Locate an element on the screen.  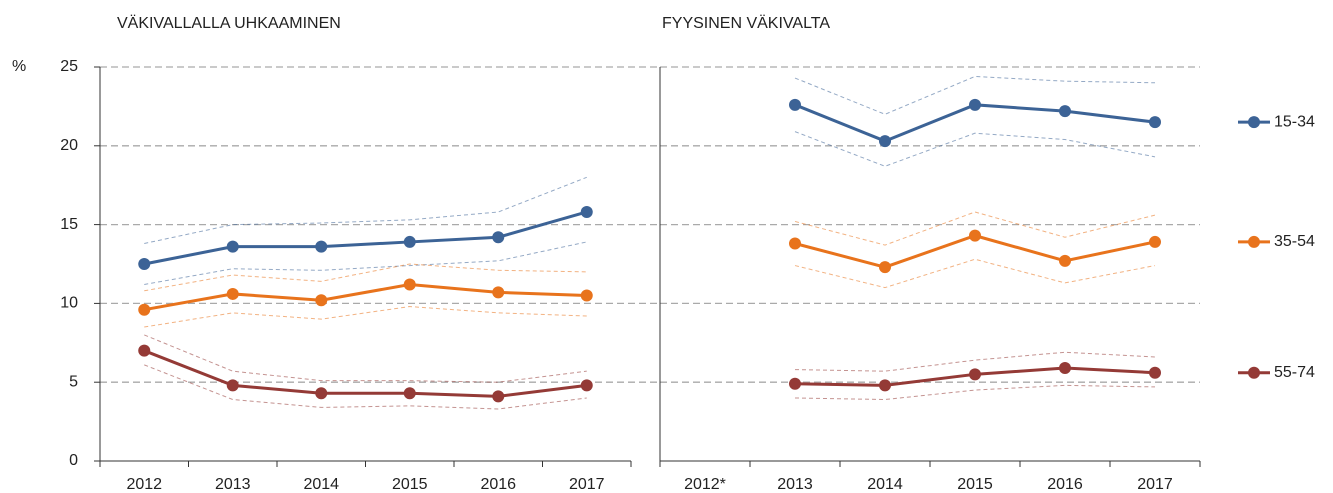
y-tick-label: 25 is located at coordinates (69, 66).